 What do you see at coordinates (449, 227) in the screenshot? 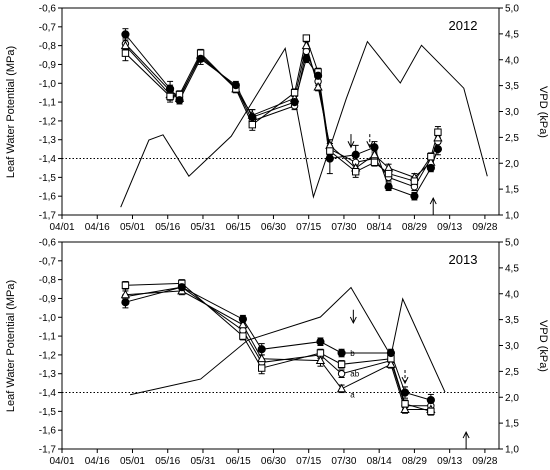
I see `x-tick-label: 09/13` at bounding box center [449, 227].